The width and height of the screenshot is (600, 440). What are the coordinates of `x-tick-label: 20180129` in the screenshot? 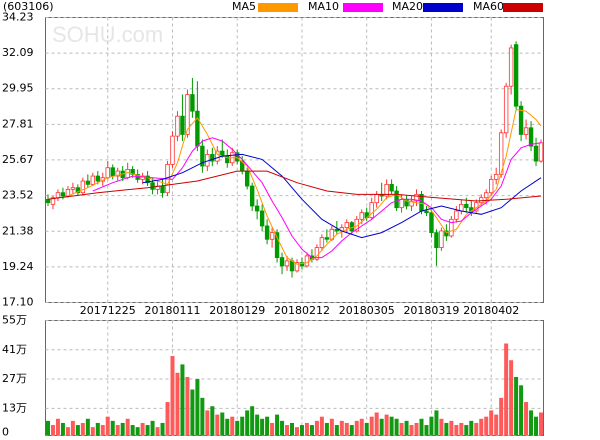 It's located at (237, 310).